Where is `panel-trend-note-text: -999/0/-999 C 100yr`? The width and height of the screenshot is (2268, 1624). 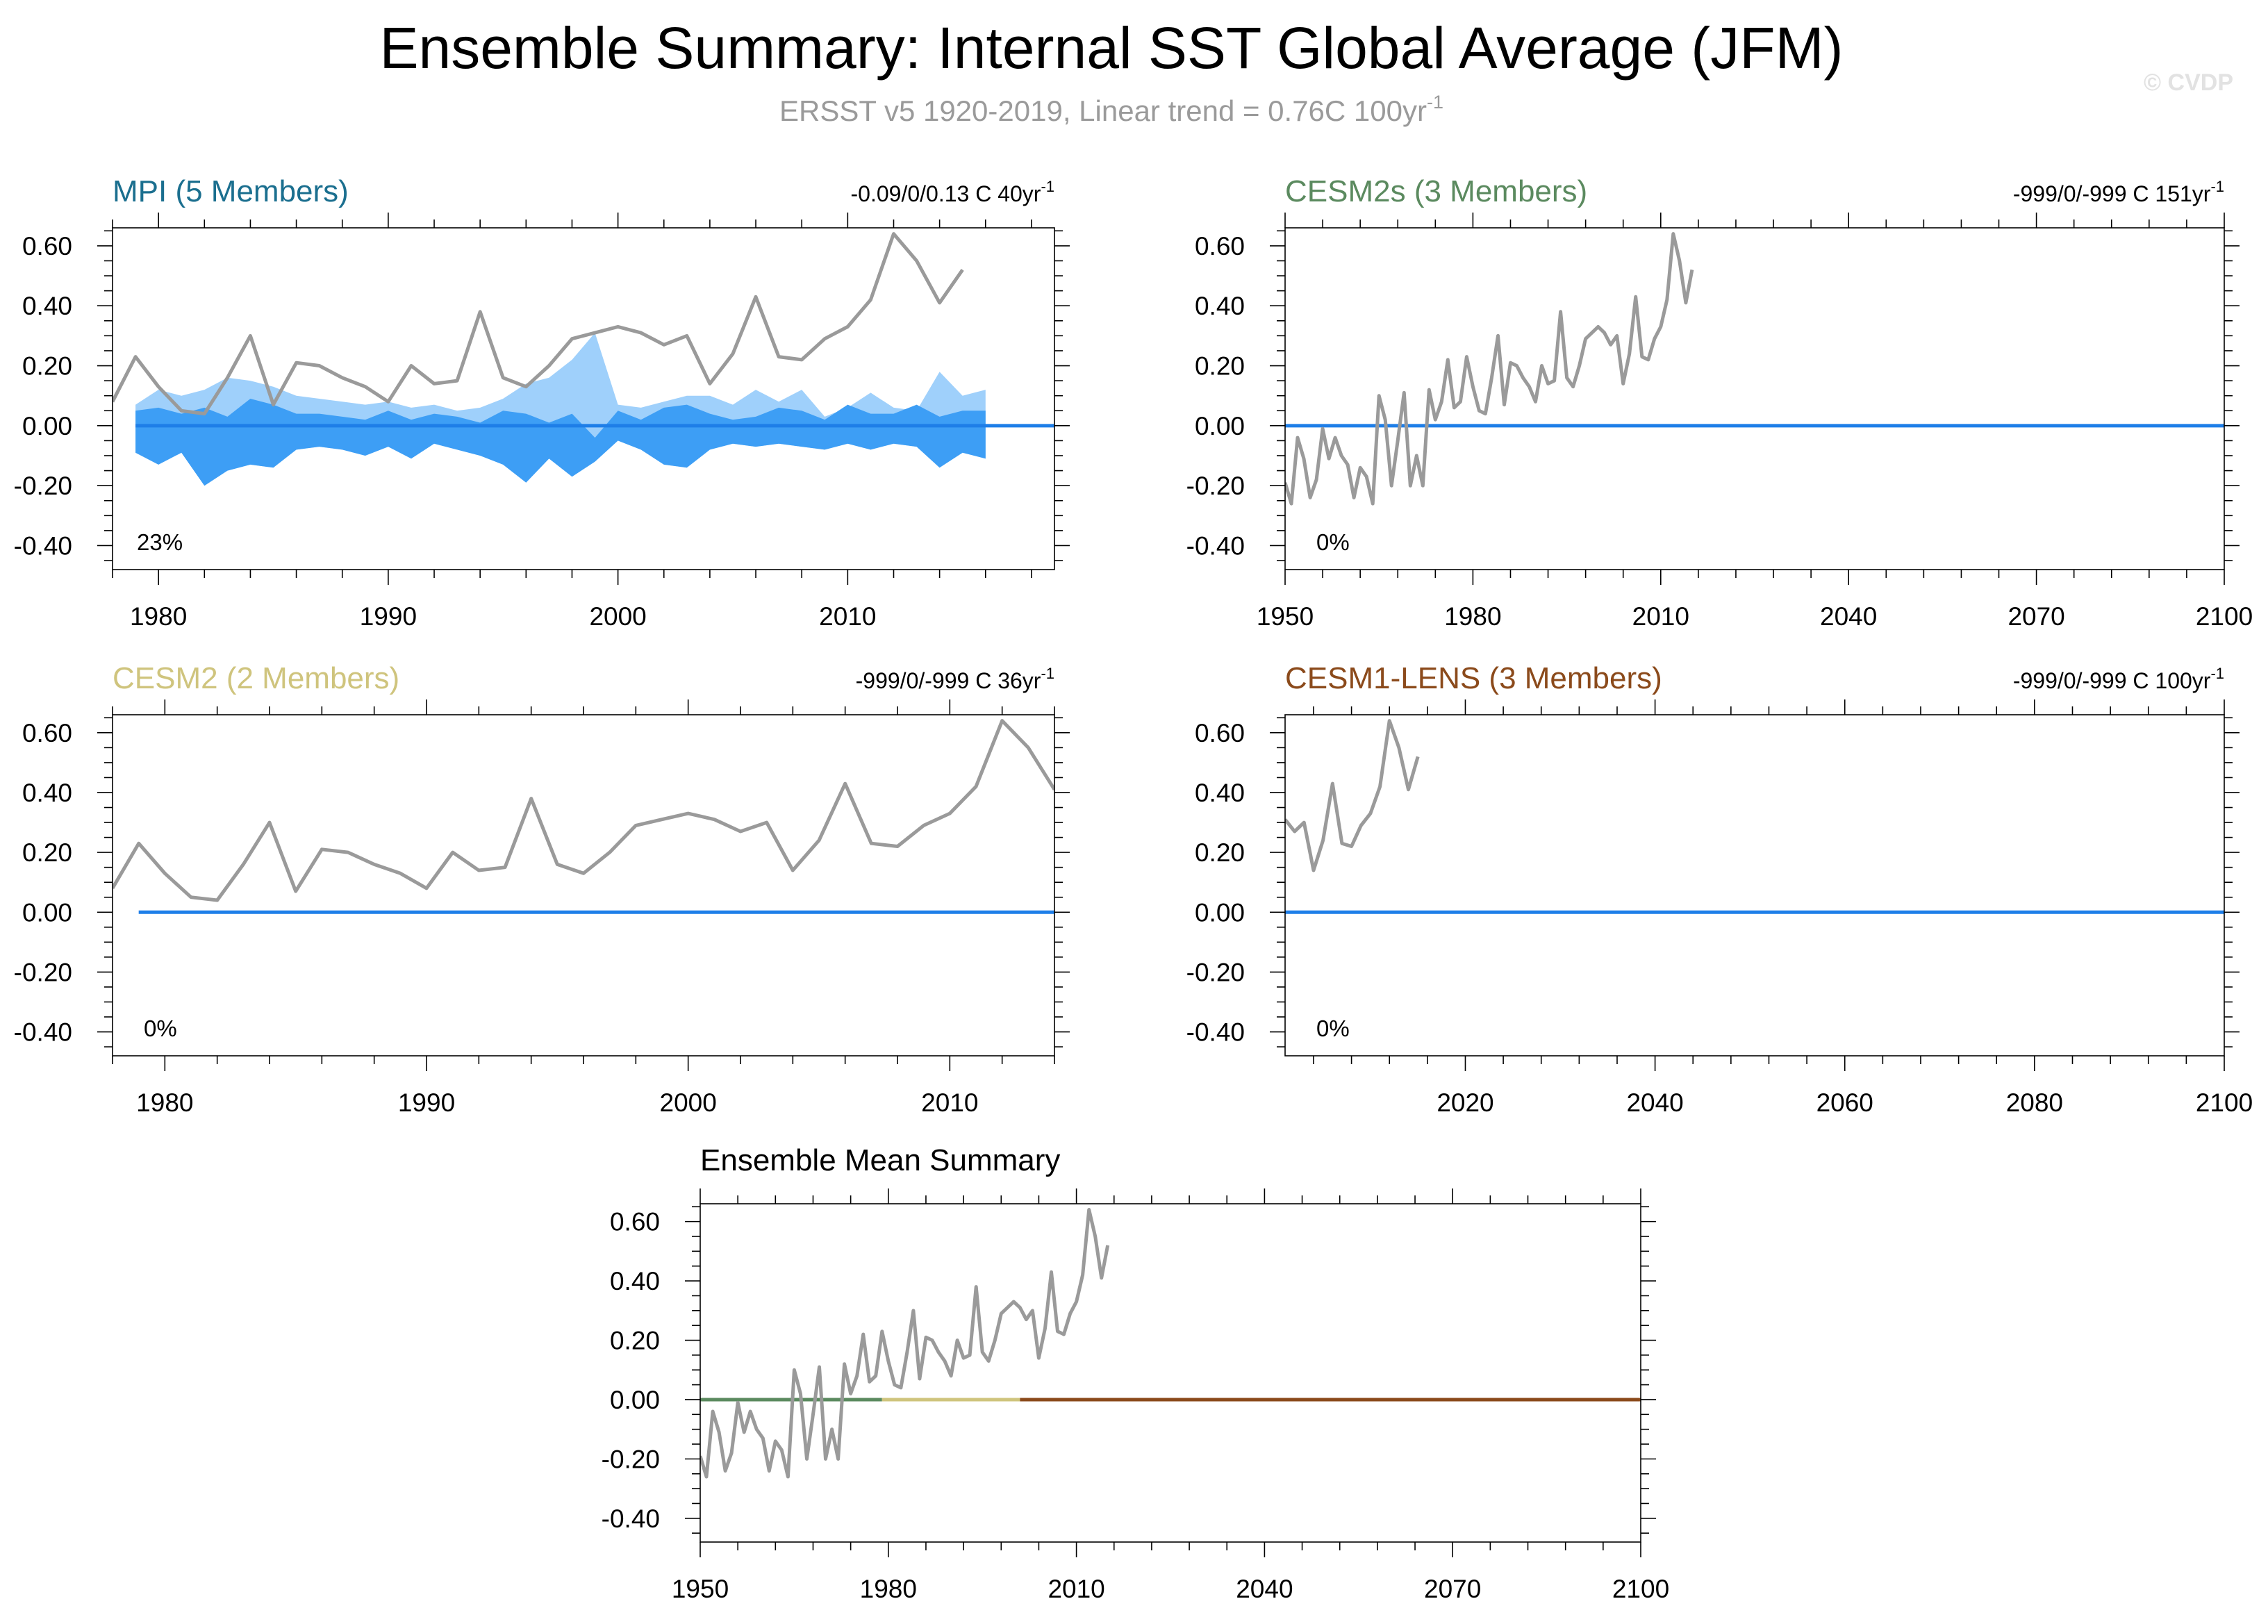
panel-trend-note-text: -999/0/-999 C 100yr is located at coordinates (2112, 681).